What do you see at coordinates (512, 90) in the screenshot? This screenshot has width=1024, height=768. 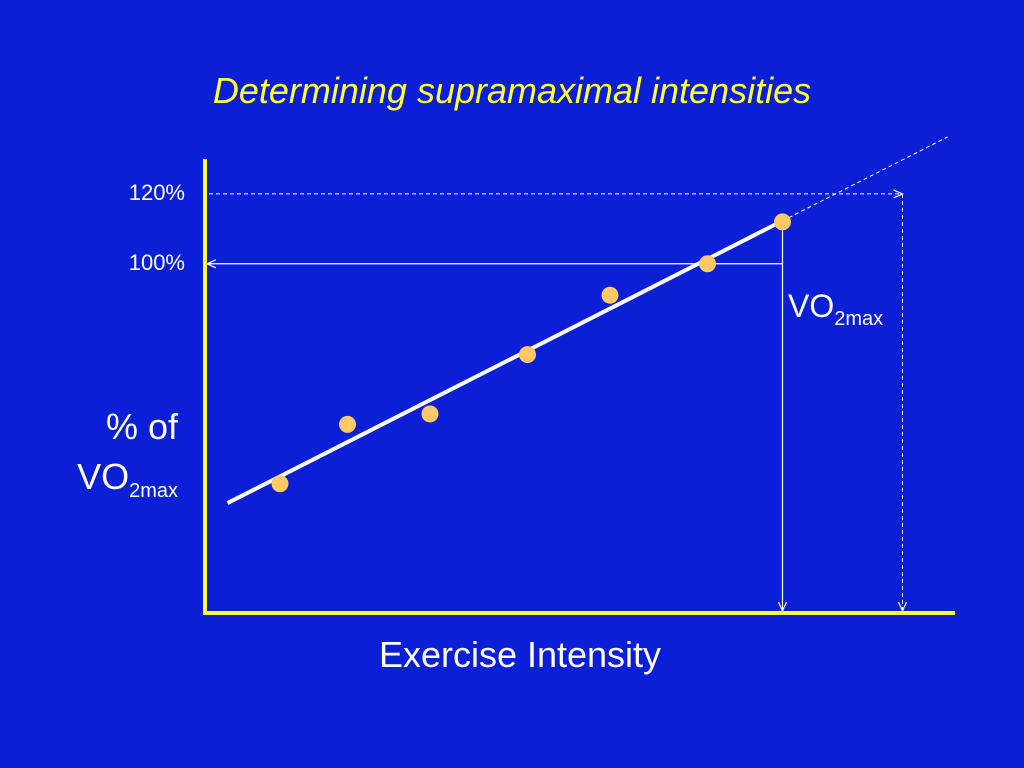 I see `slide-title: Determining supramaximal intensities` at bounding box center [512, 90].